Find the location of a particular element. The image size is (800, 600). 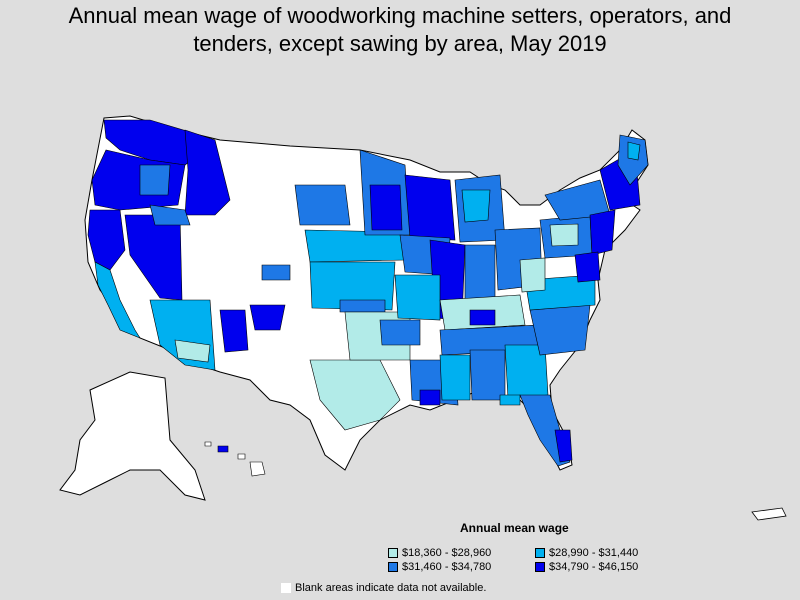

region-nm-e is located at coordinates (267, 317).